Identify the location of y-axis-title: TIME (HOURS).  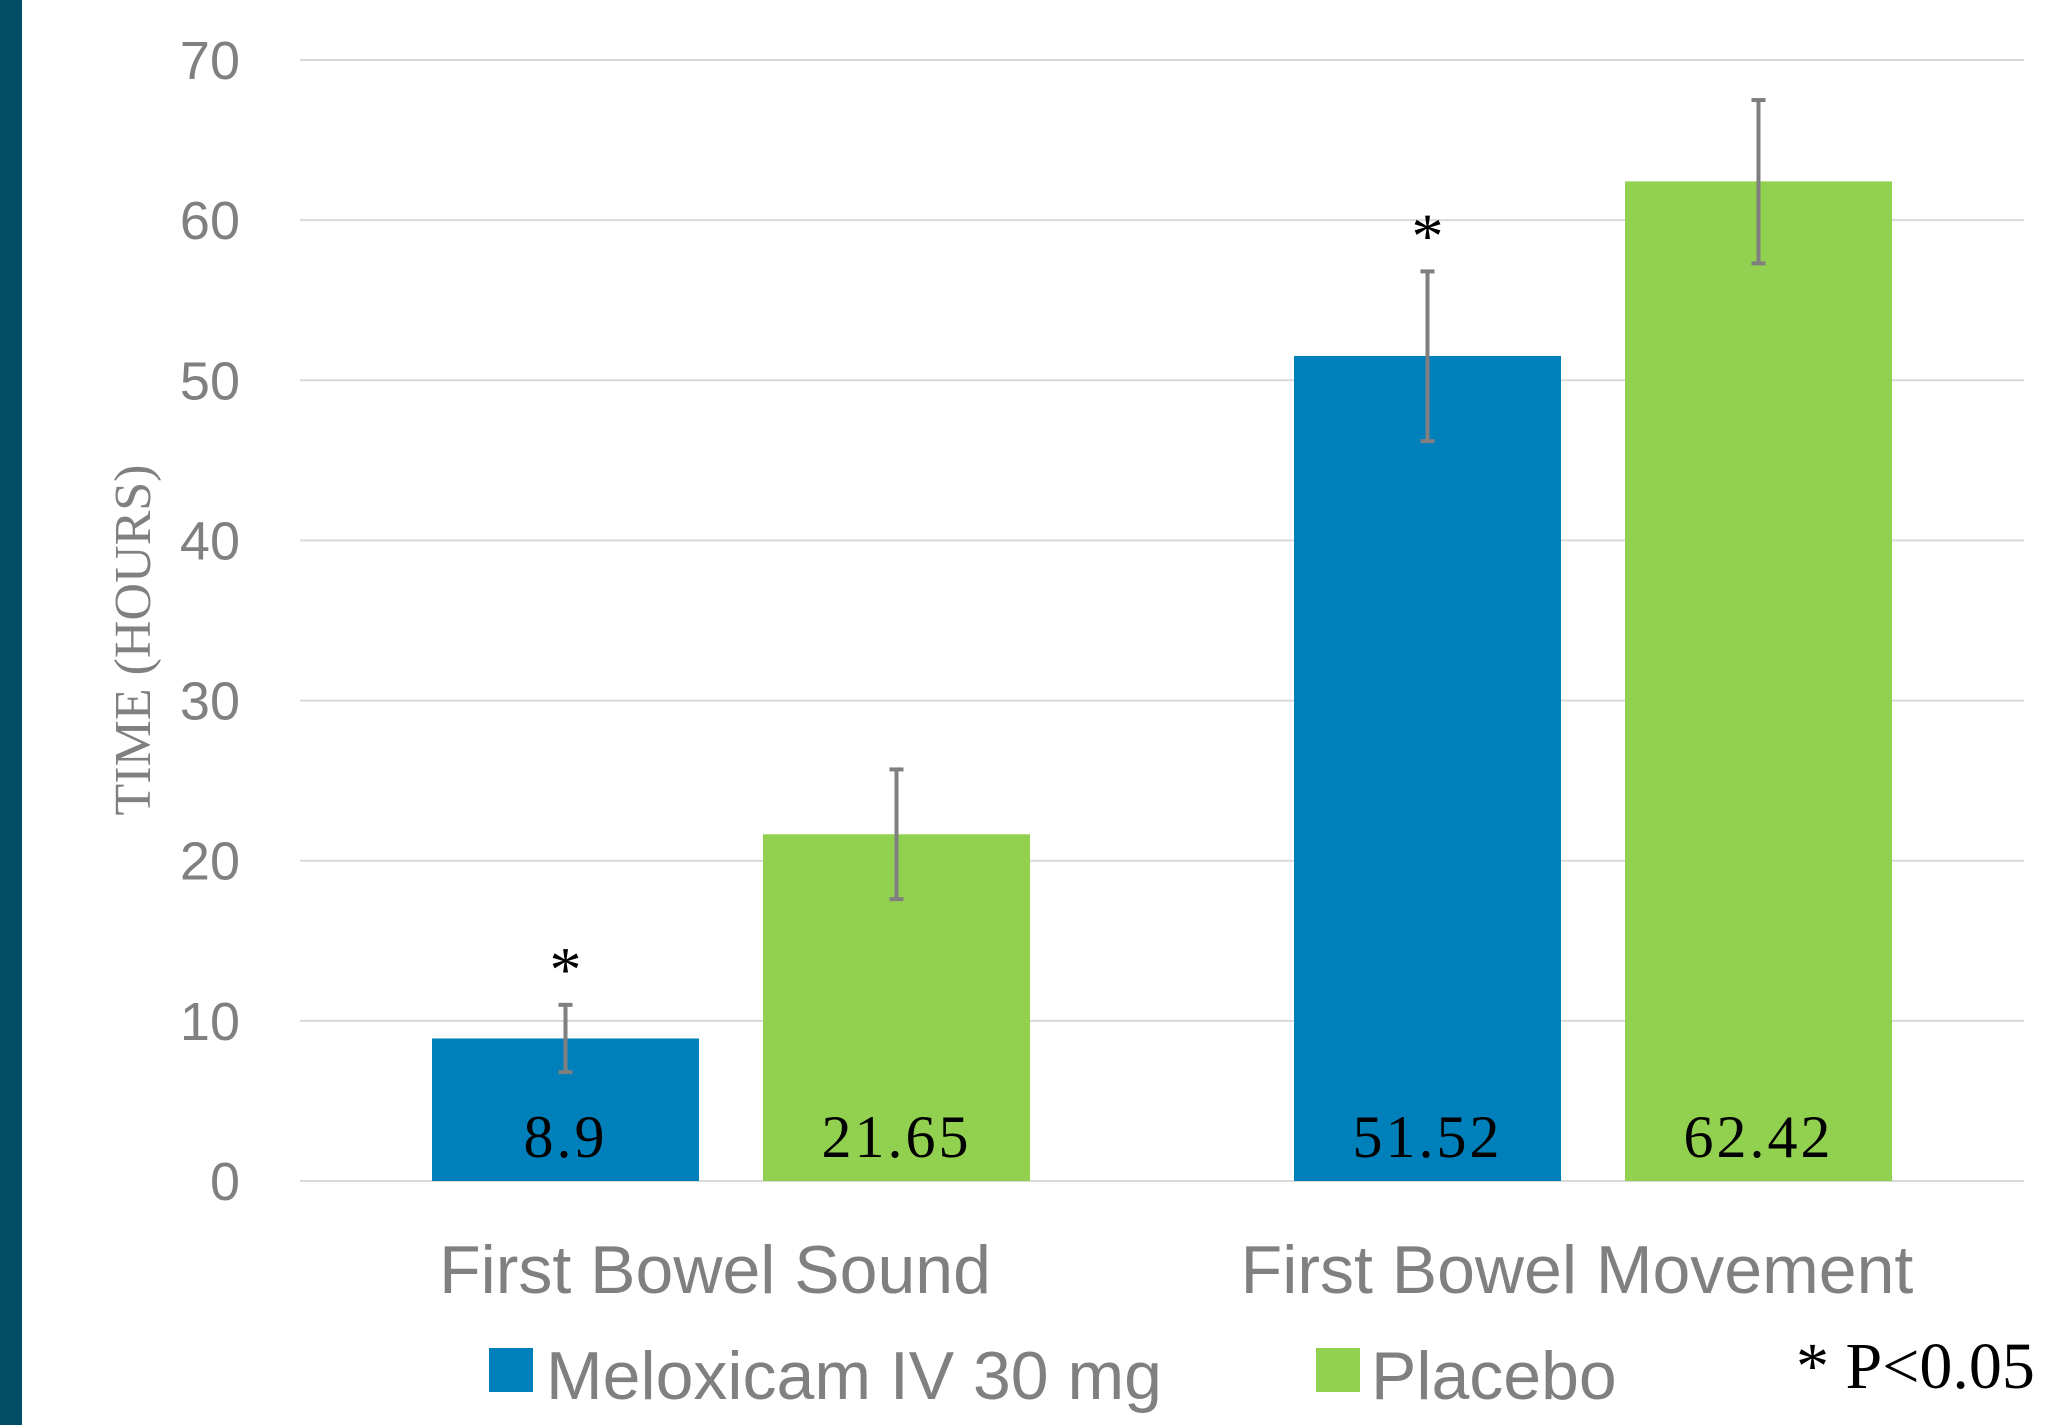
(133, 640).